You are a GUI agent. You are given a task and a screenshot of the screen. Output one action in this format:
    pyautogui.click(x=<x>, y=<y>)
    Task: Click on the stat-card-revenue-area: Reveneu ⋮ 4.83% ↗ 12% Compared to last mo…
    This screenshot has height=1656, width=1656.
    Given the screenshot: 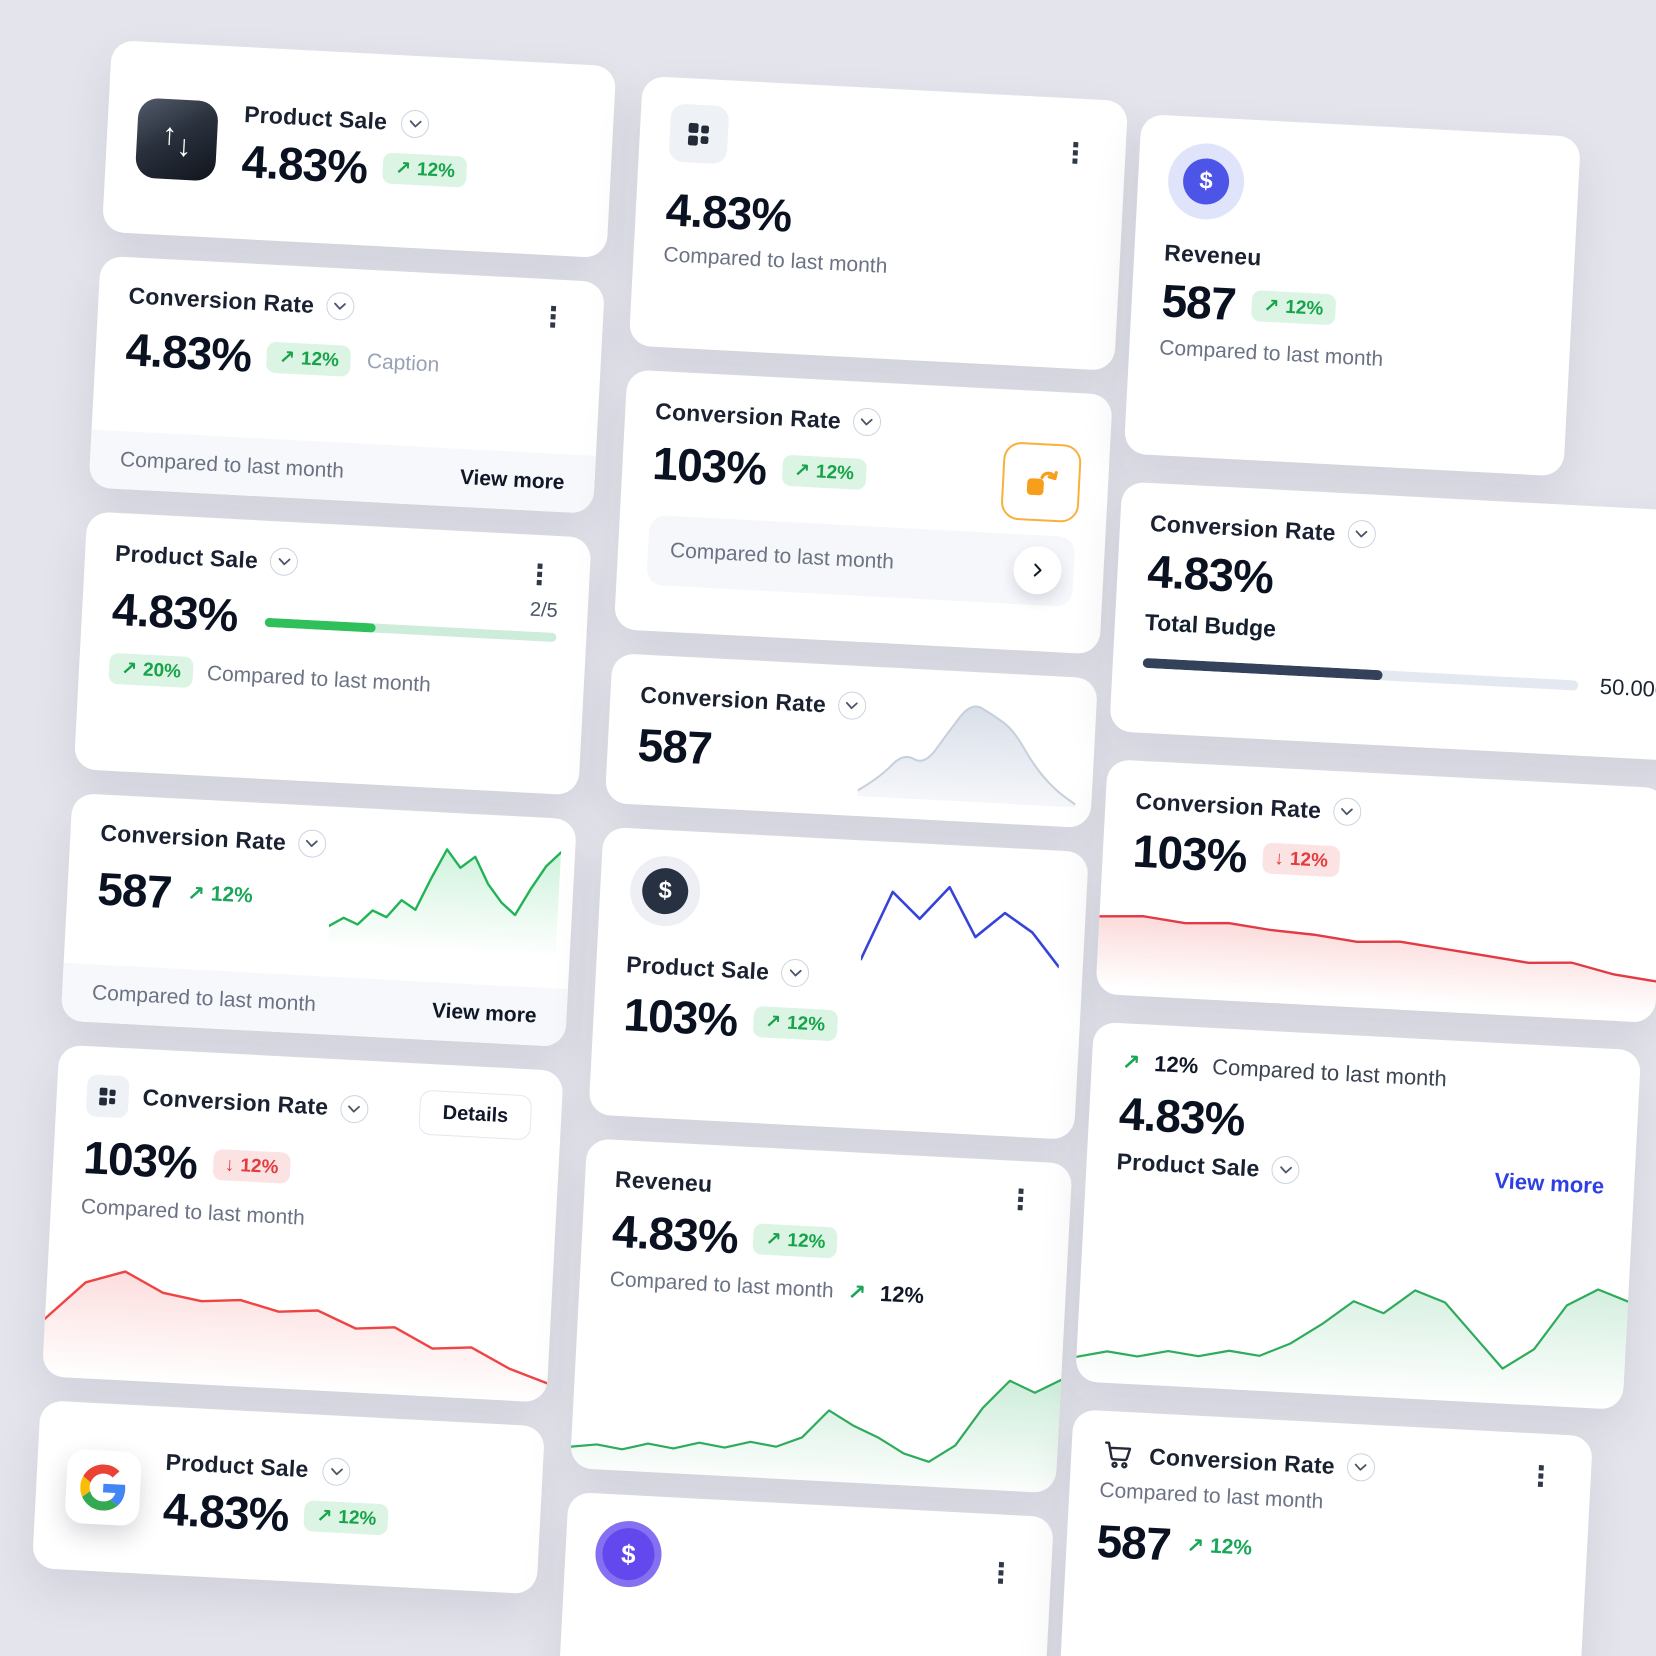 What is the action you would take?
    pyautogui.click(x=821, y=1316)
    